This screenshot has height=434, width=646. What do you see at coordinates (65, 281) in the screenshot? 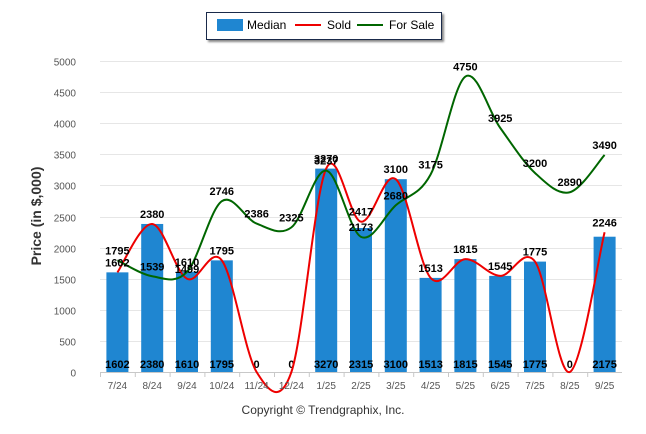
I see `y-tick-label: 1500` at bounding box center [65, 281].